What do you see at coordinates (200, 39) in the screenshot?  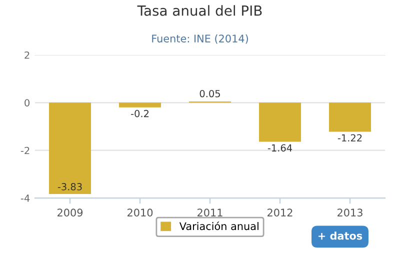 I see `chart-subtitle: Fuente: INE (2014)` at bounding box center [200, 39].